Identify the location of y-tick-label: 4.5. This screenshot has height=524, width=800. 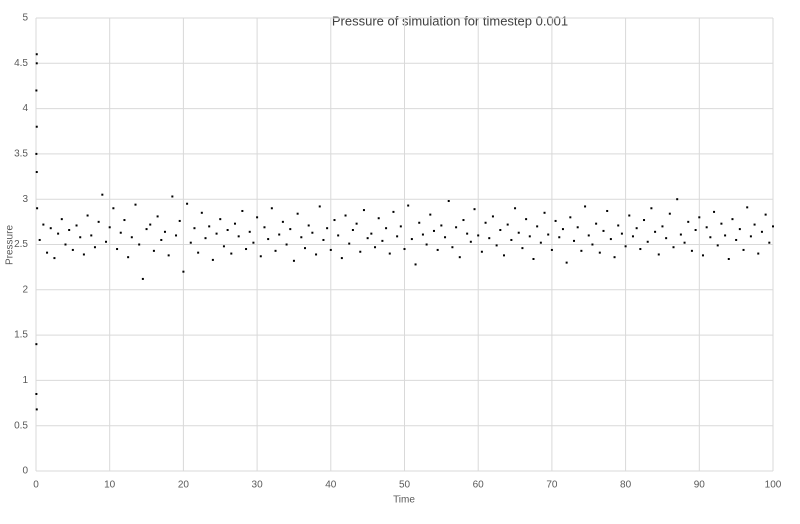
(21, 63).